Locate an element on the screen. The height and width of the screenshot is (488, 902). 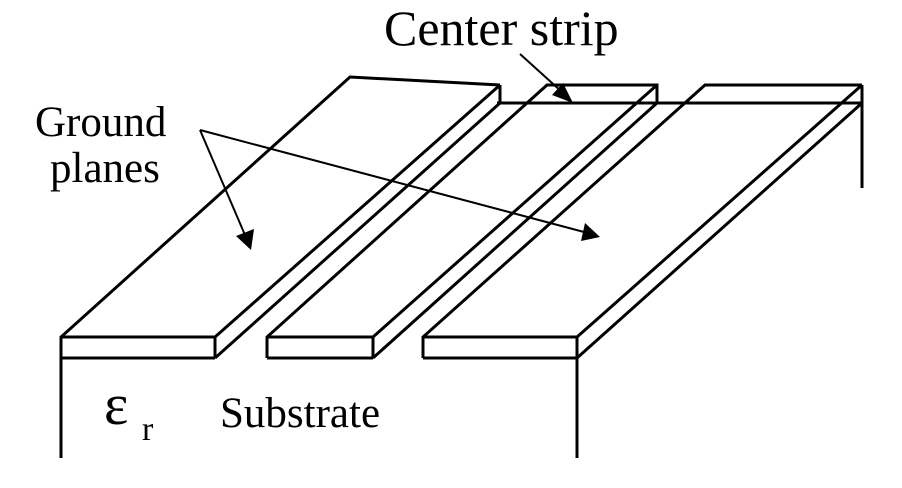
ground-arrow-right is located at coordinates (399, 185).